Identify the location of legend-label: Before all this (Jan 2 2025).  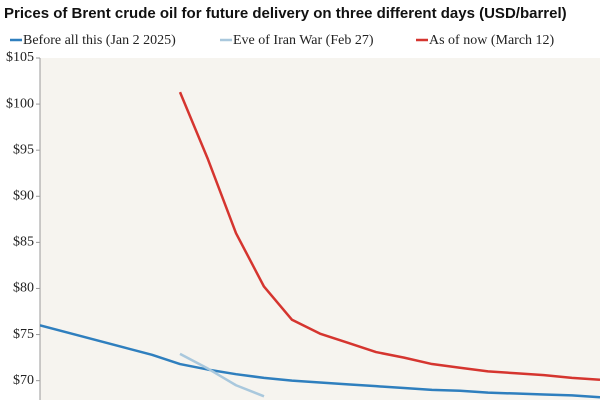
(99, 40).